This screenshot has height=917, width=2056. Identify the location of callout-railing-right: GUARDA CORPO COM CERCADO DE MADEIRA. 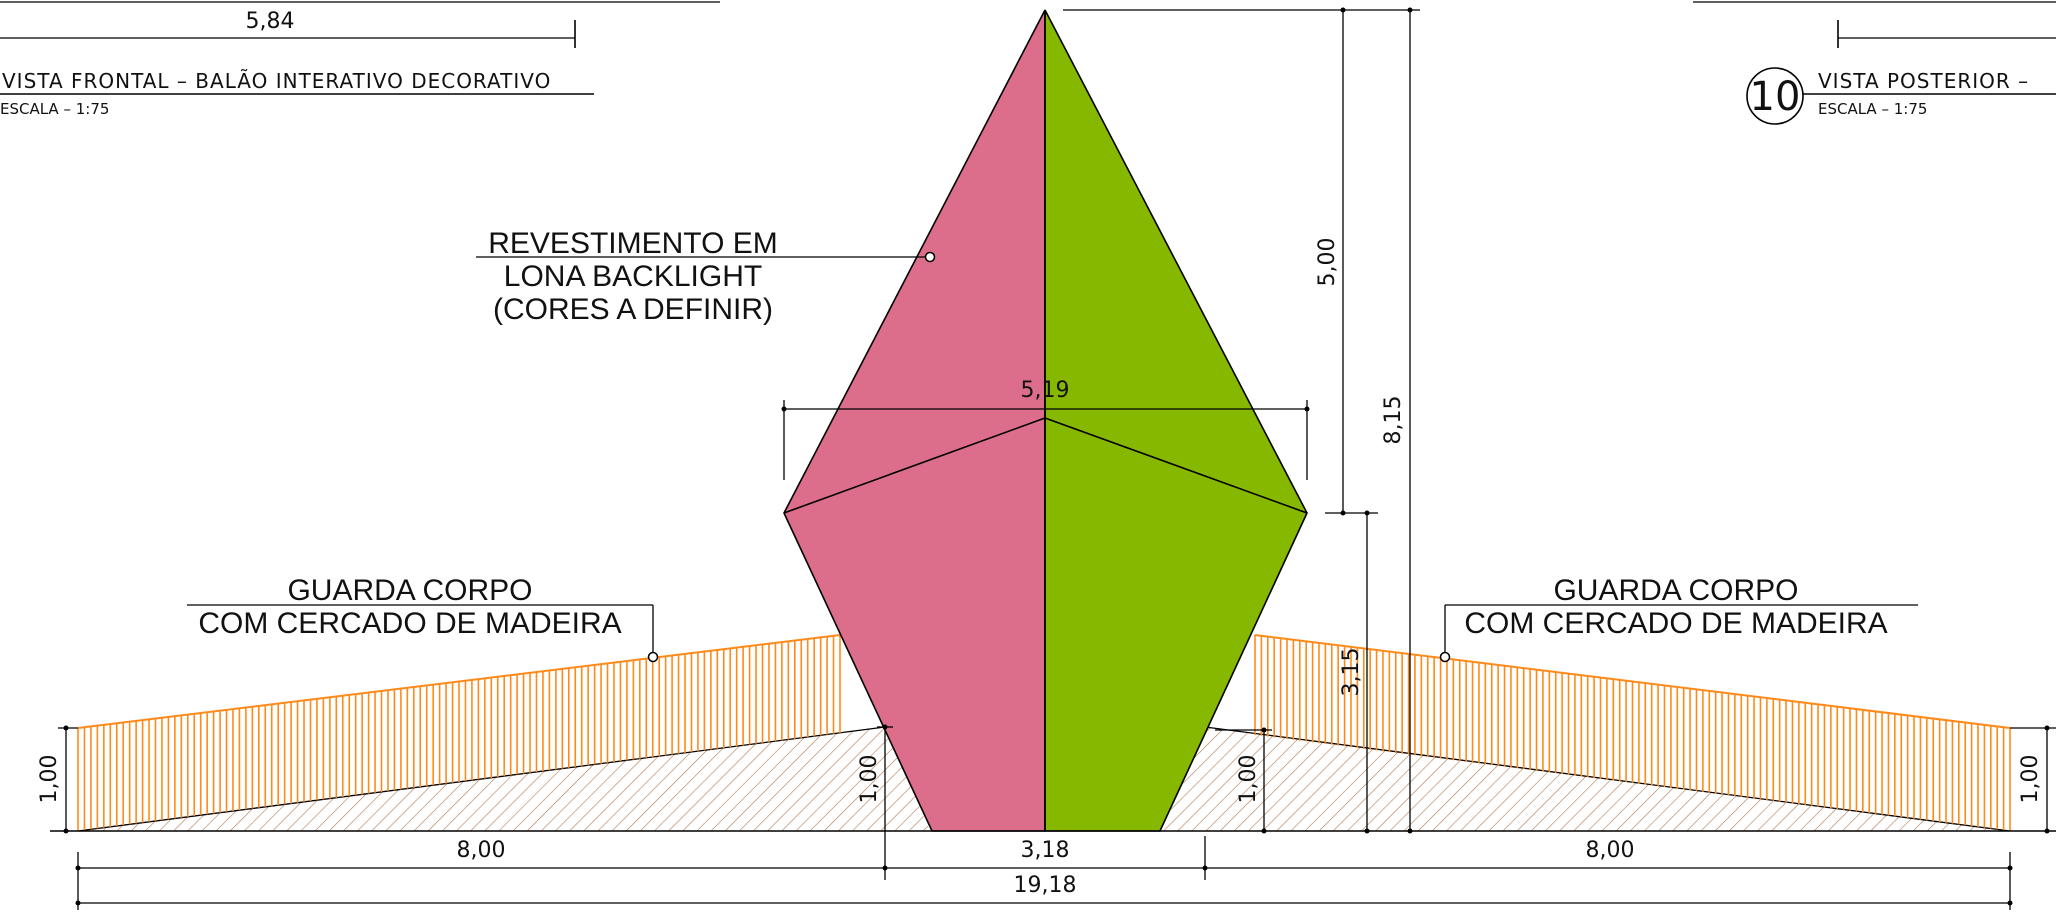
(1678, 618).